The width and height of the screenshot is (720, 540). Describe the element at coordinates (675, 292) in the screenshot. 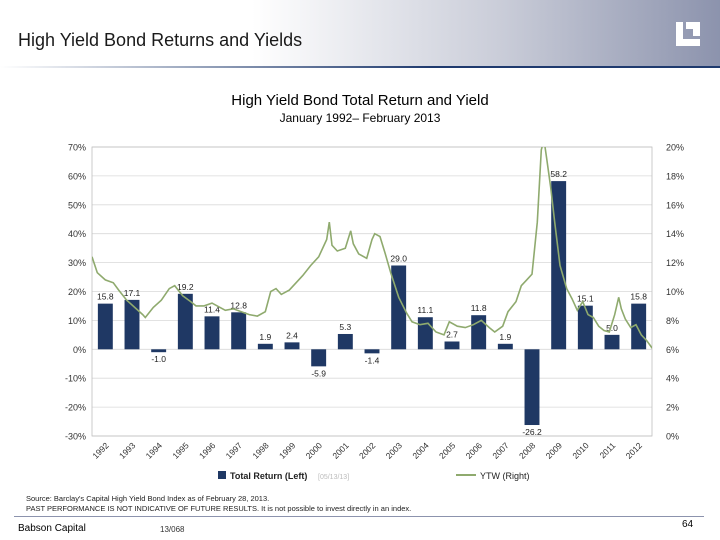

I see `right-tick-label: 10%` at that location.